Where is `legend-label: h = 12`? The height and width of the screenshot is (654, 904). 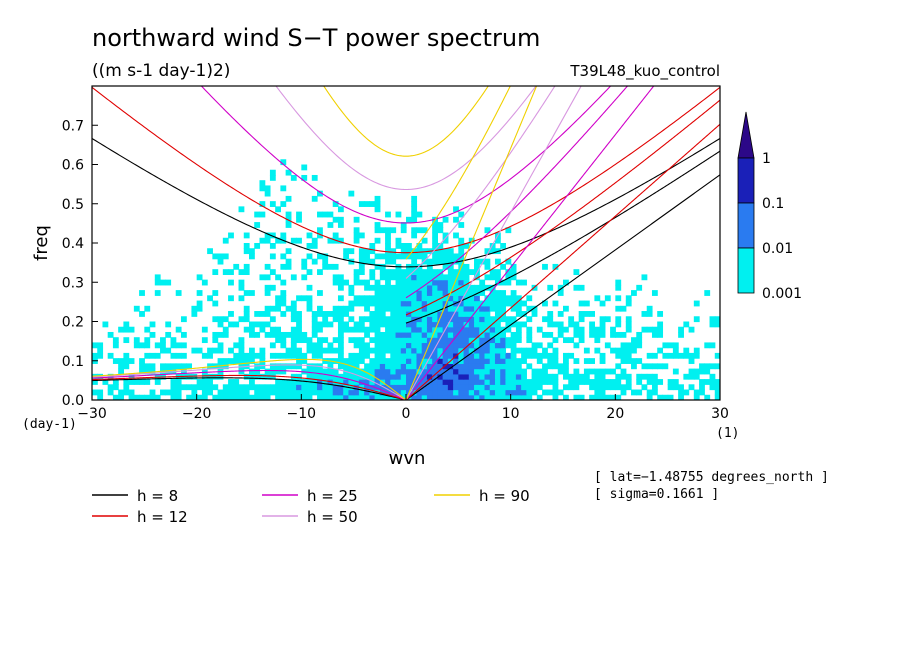
legend-label: h = 12 is located at coordinates (162, 517).